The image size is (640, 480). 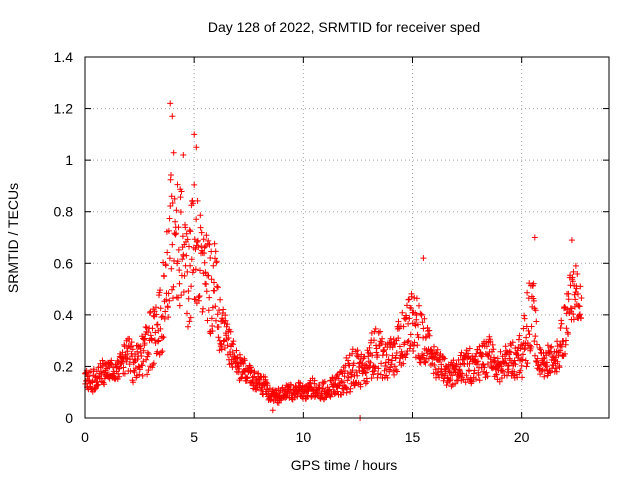 I want to click on y-axis-label: SRMTID / TECUs, so click(x=13, y=238).